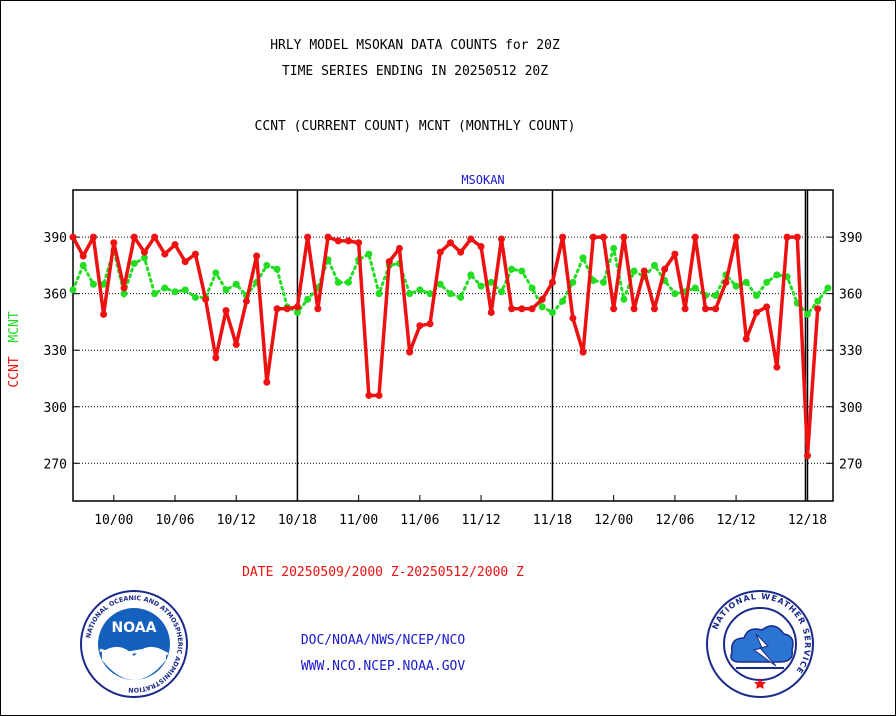 The height and width of the screenshot is (716, 896). What do you see at coordinates (55, 351) in the screenshot?
I see `y-tick-label-left: 330` at bounding box center [55, 351].